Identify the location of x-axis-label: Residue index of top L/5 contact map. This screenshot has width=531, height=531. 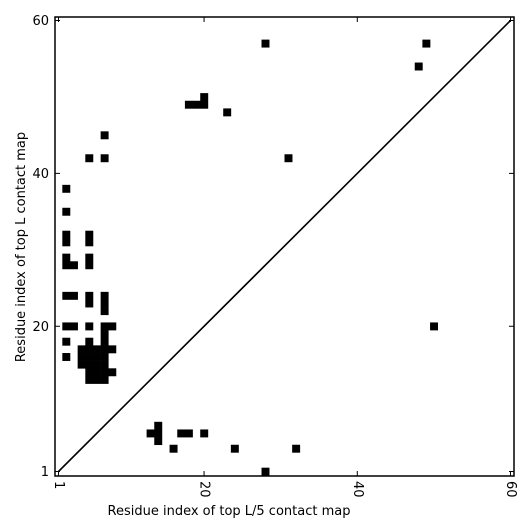
(229, 511).